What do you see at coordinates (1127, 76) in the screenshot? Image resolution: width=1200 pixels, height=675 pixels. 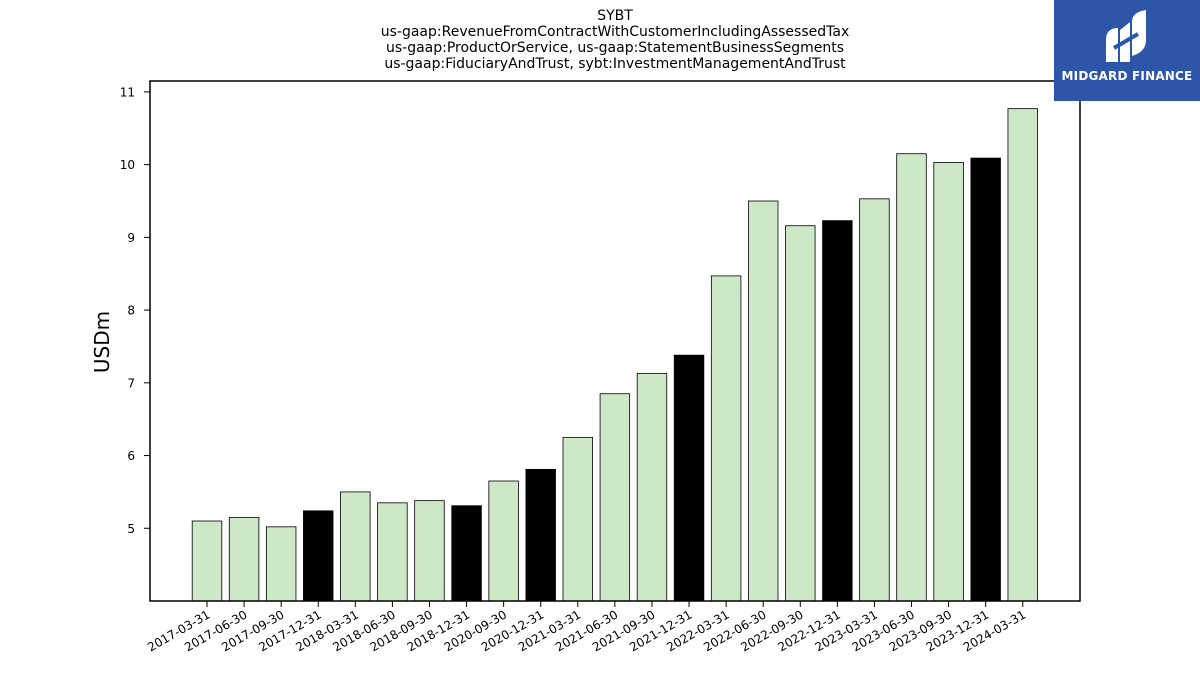 I see `logo-text: MIDGARD FINANCE` at bounding box center [1127, 76].